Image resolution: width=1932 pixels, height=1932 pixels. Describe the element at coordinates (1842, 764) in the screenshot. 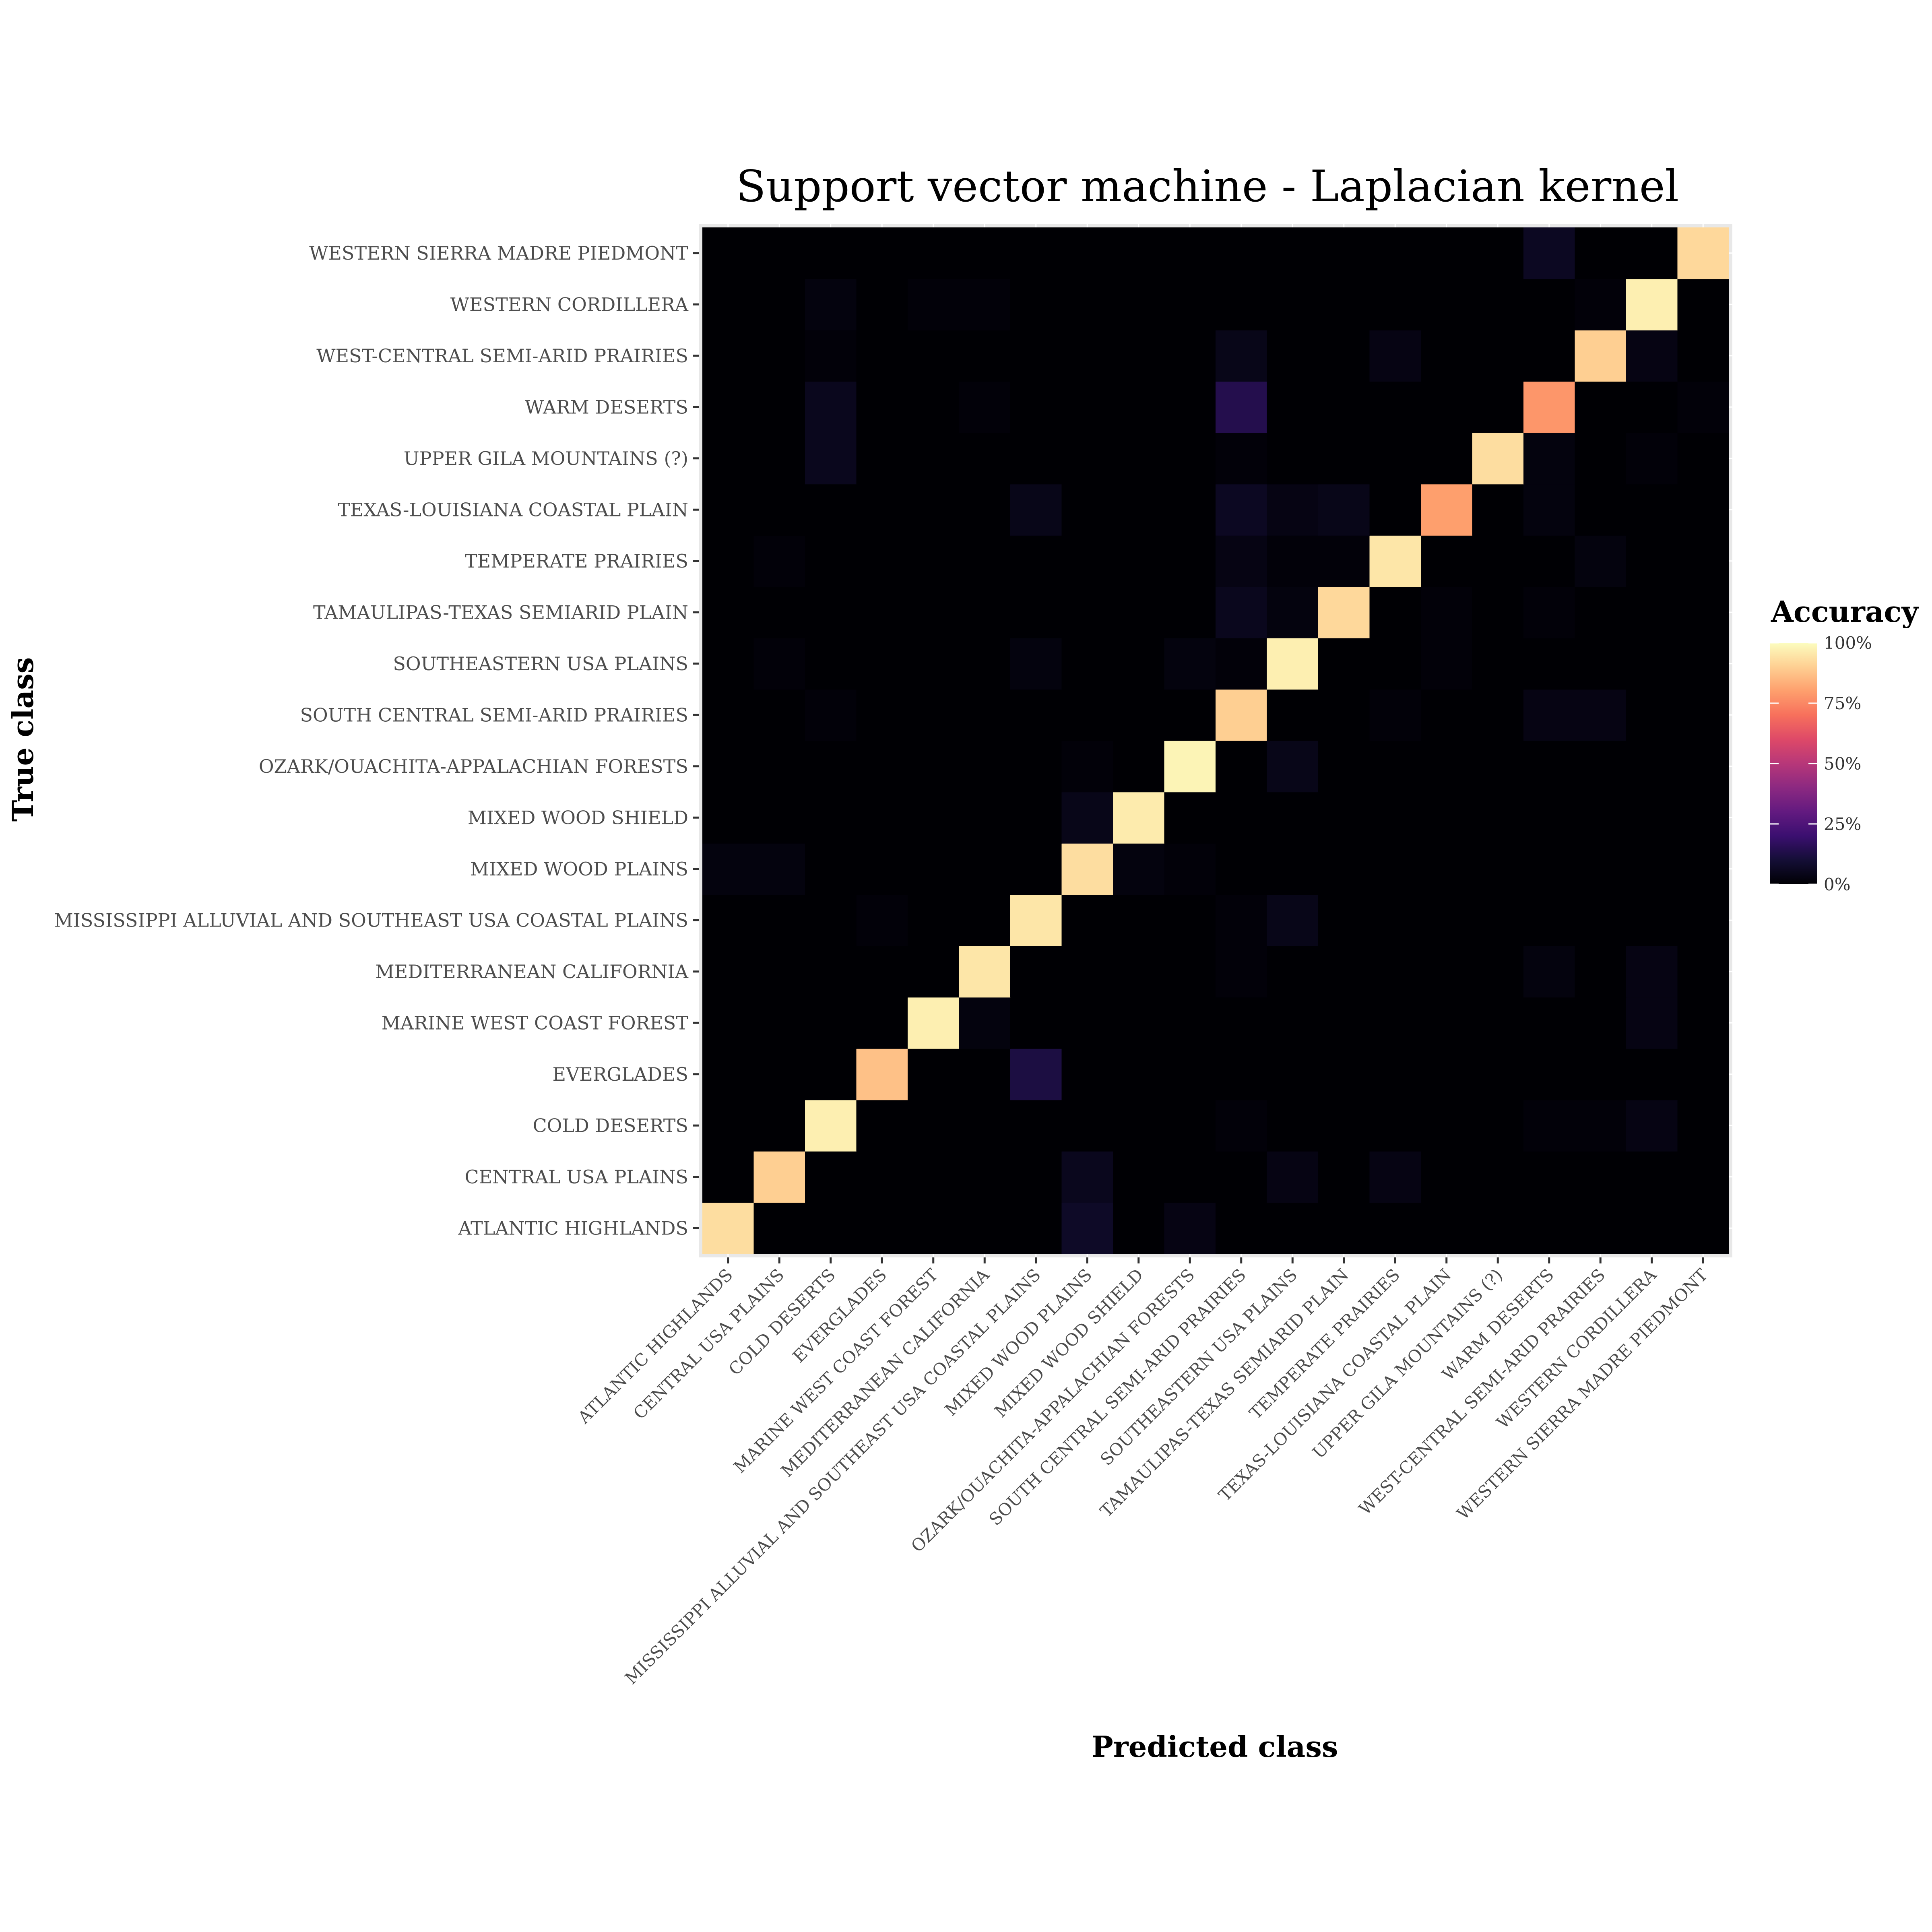

I see `legend-tick-label: 50%` at that location.